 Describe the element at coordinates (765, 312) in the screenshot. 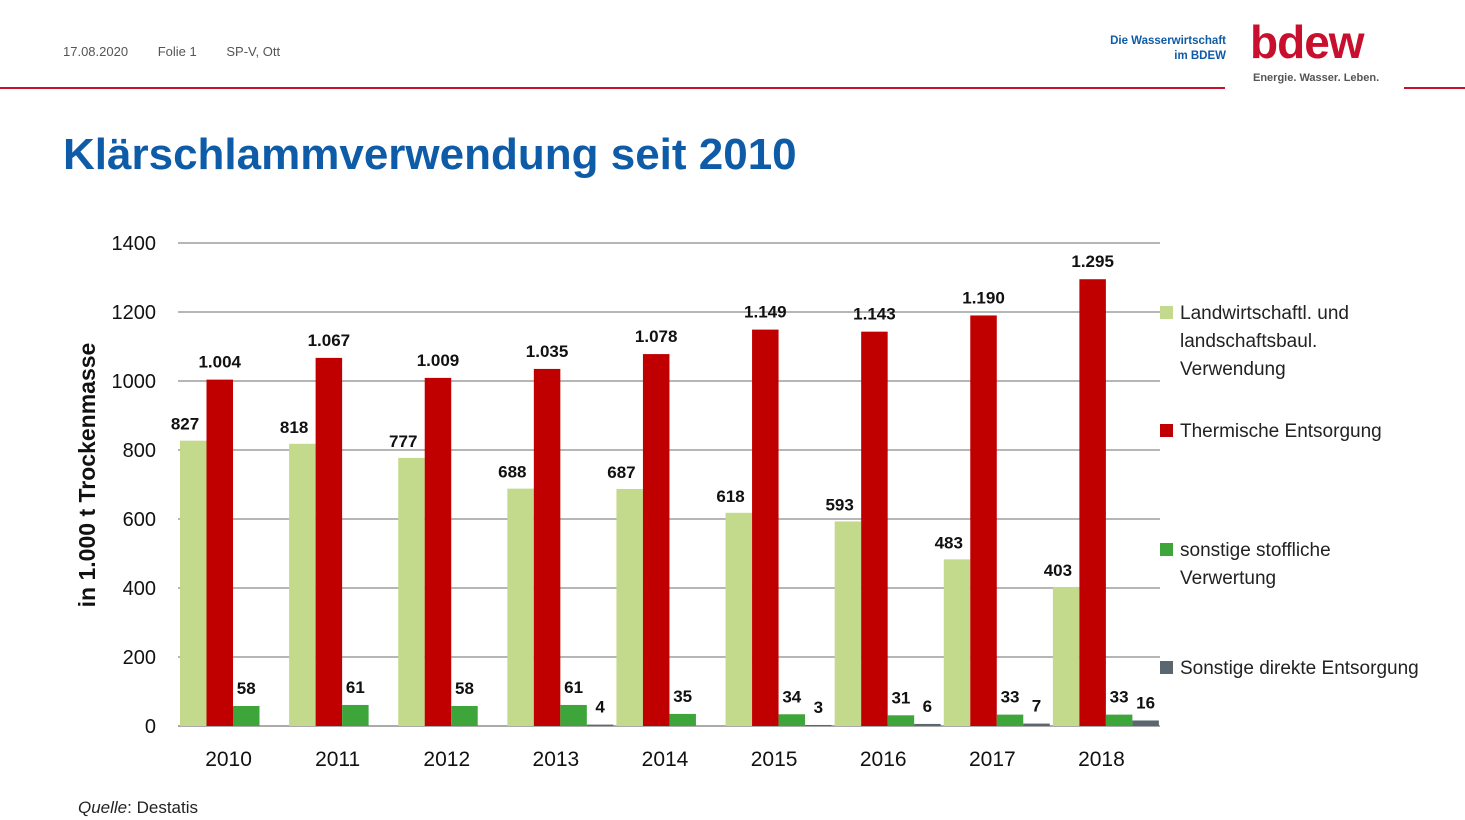

I see `data-label: 1.149` at that location.